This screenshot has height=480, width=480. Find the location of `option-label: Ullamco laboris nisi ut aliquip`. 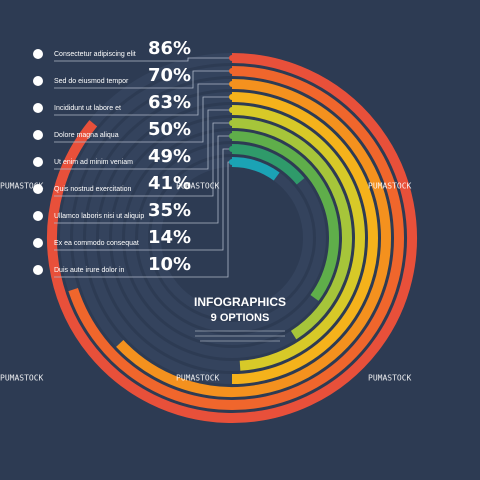

option-label: Ullamco laboris nisi ut aliquip is located at coordinates (99, 216).